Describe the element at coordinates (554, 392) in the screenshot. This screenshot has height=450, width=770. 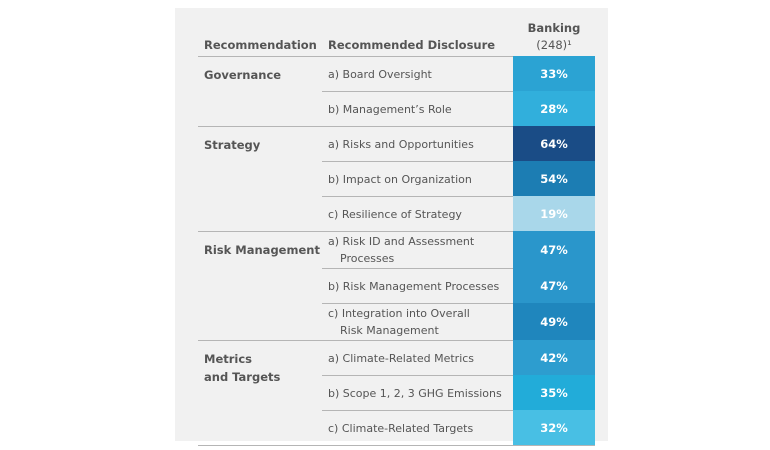
I see `value-cell: 35%` at that location.